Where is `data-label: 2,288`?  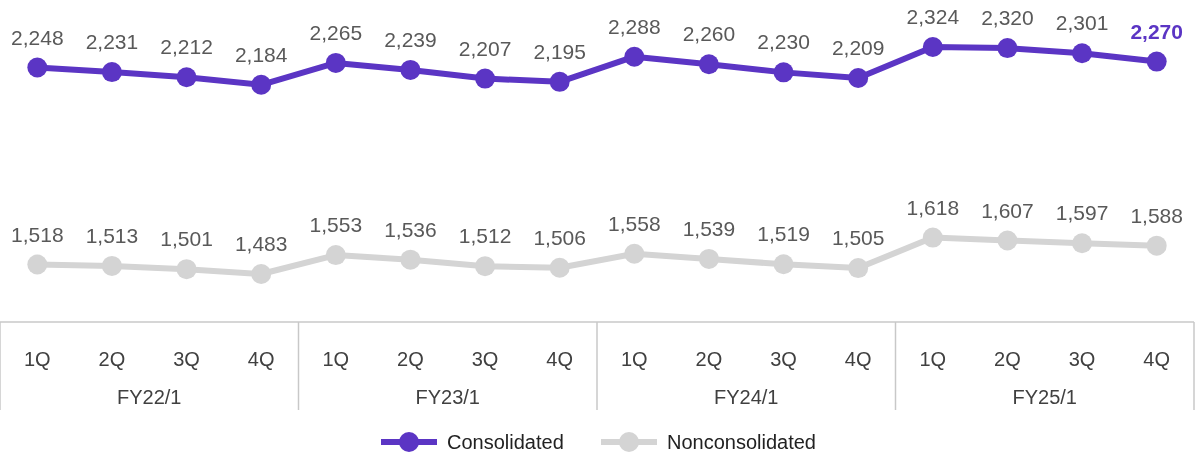
data-label: 2,288 is located at coordinates (634, 26).